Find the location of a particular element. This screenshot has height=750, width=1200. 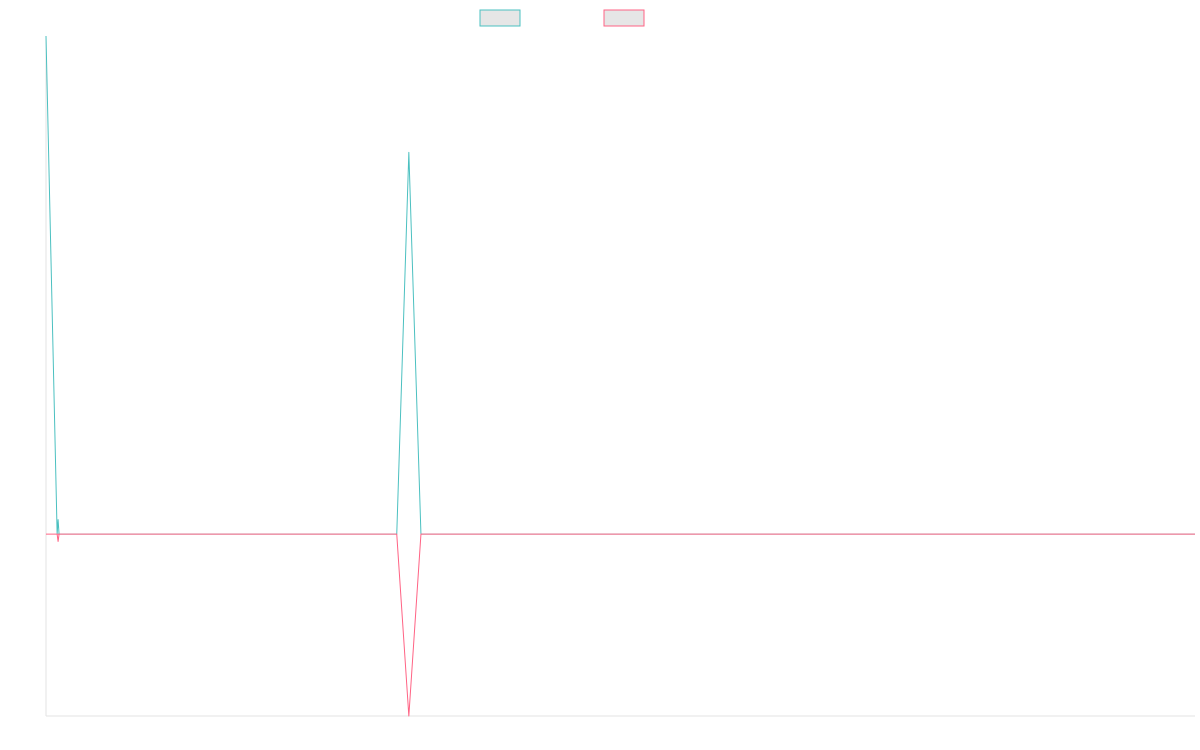

legend is located at coordinates (562, 18).